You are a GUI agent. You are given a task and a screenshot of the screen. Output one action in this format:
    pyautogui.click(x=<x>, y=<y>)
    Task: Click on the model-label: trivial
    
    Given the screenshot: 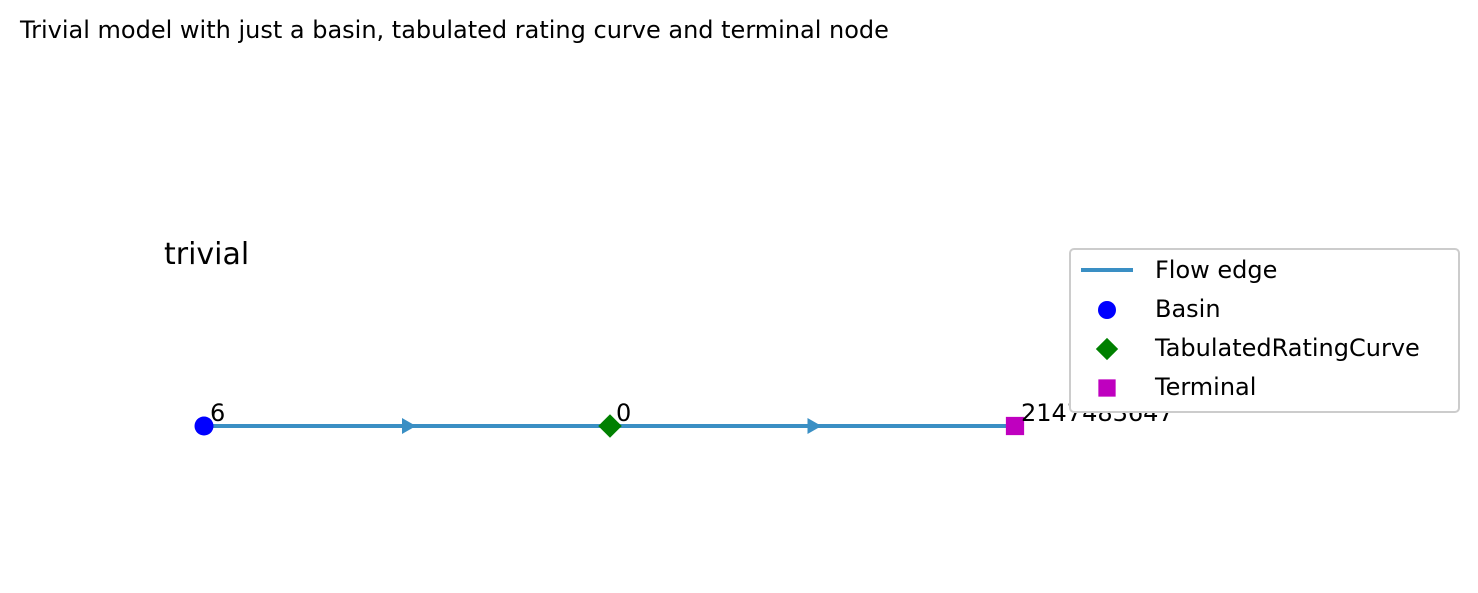 What is the action you would take?
    pyautogui.click(x=206, y=254)
    